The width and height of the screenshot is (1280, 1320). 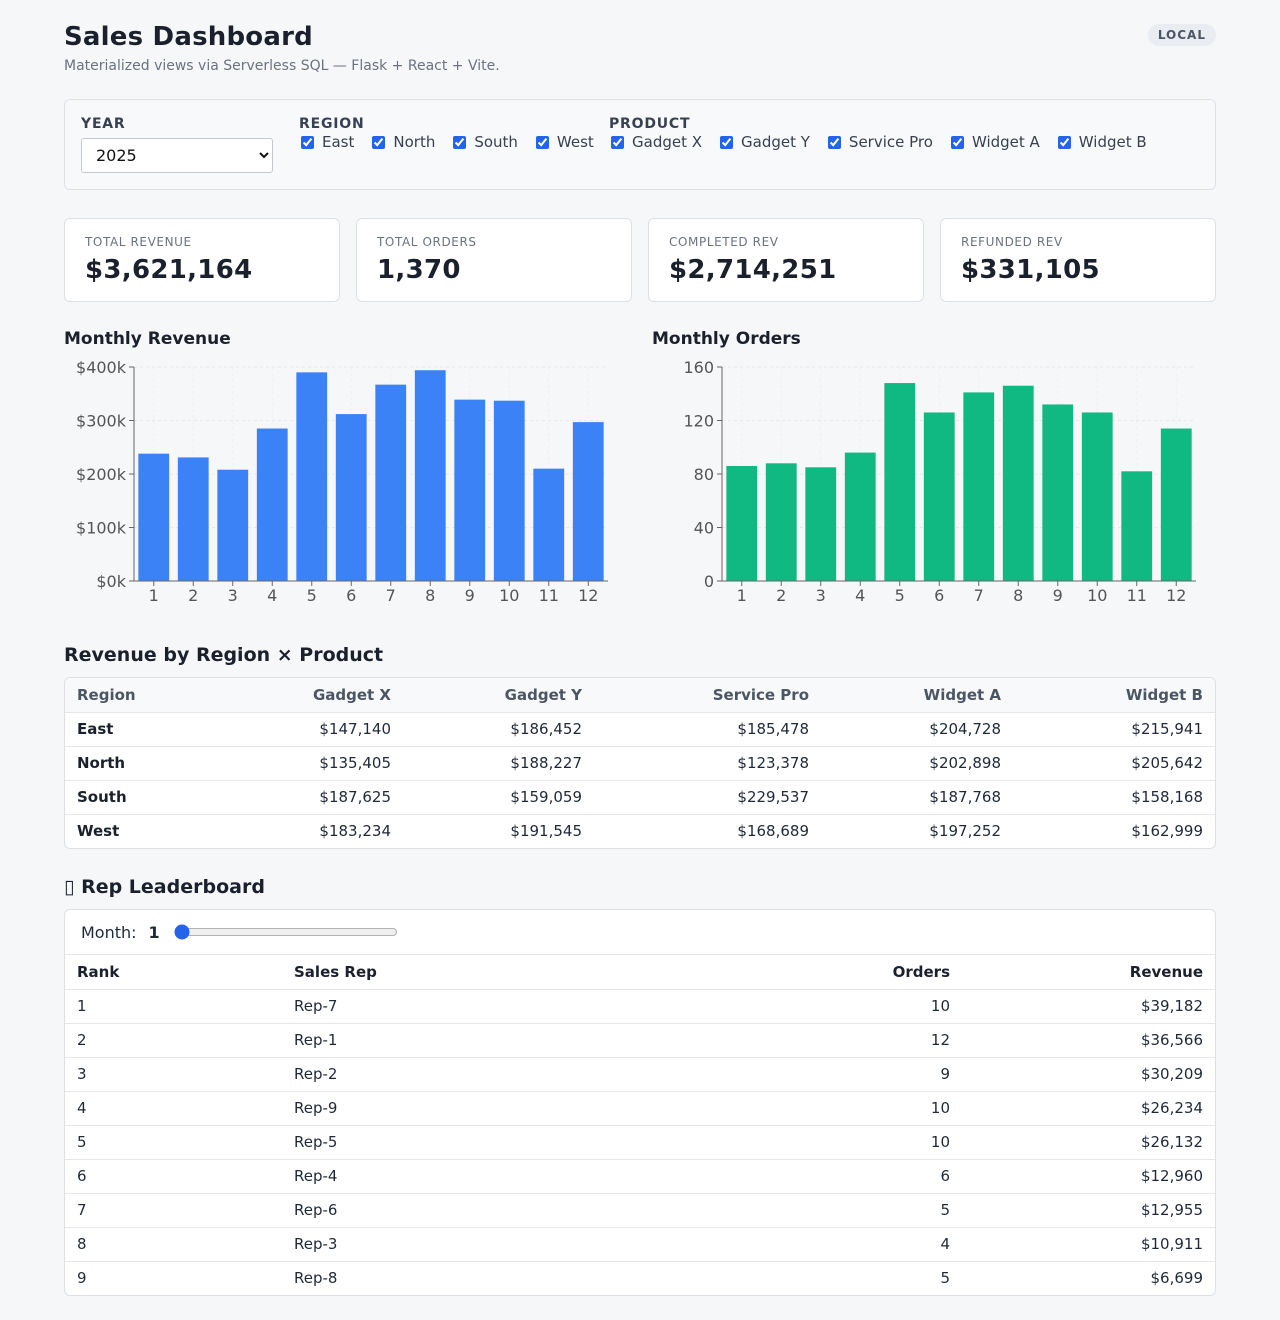 I want to click on table-row: 4 Rep-9 10 $26,234, so click(x=640, y=1108).